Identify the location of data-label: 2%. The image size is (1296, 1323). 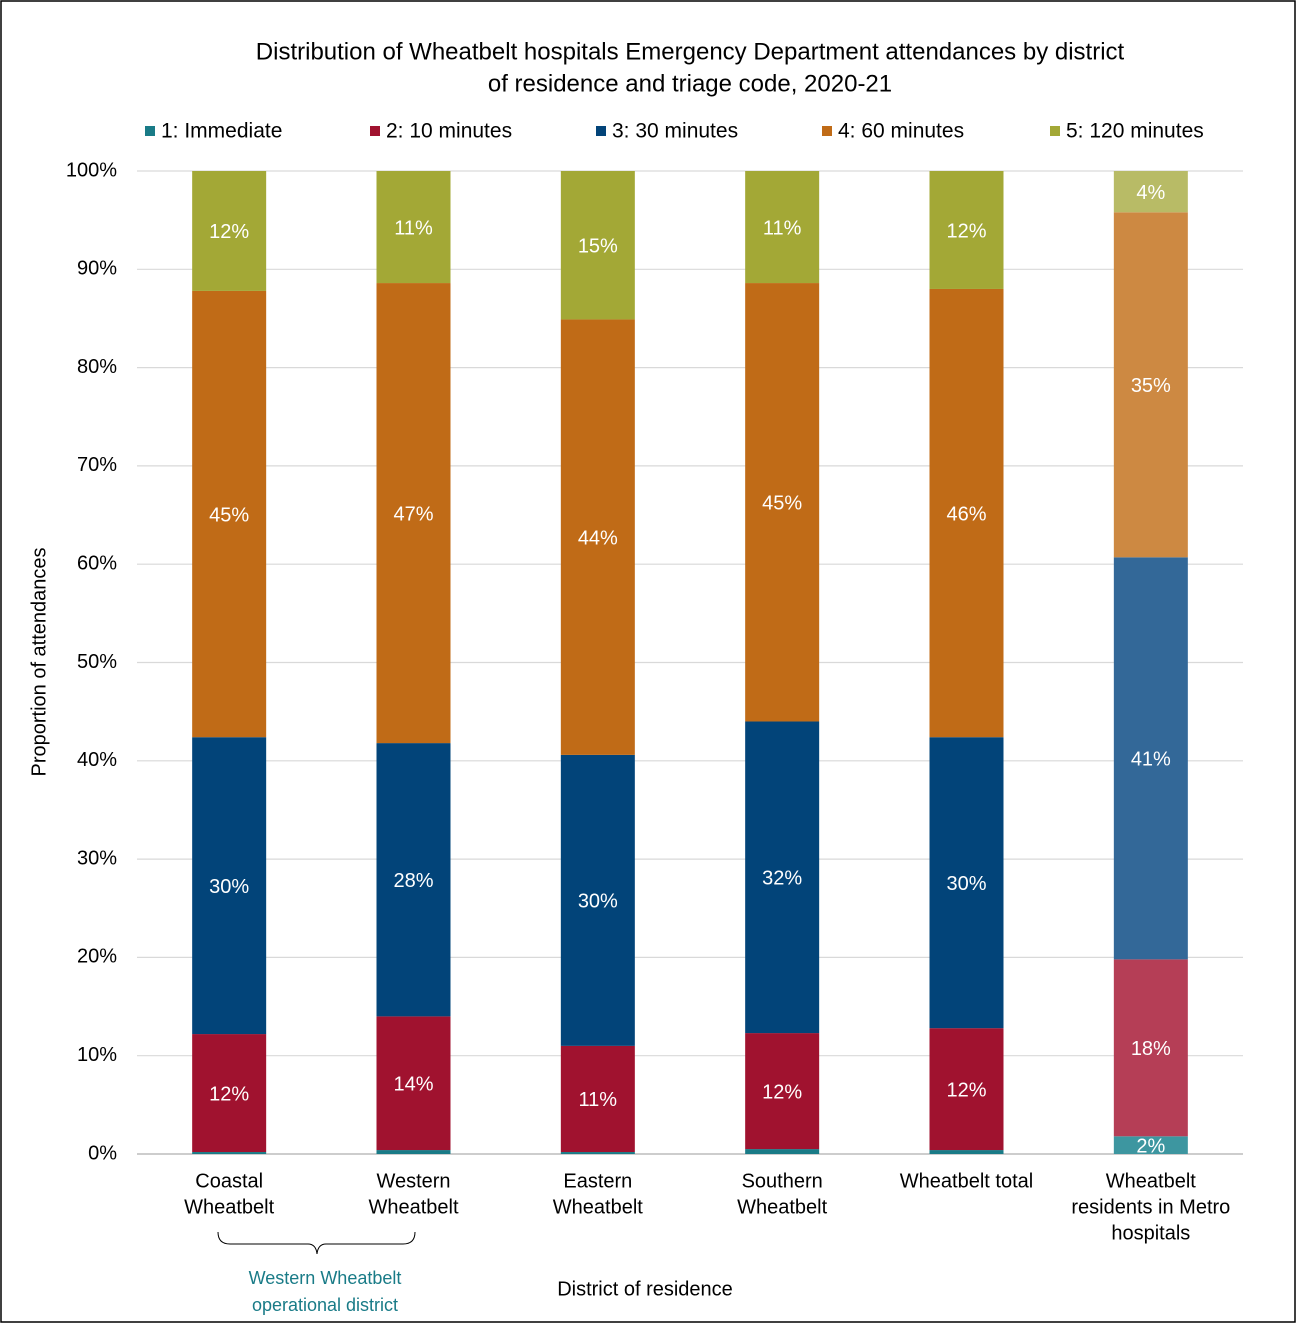
(1150, 1146).